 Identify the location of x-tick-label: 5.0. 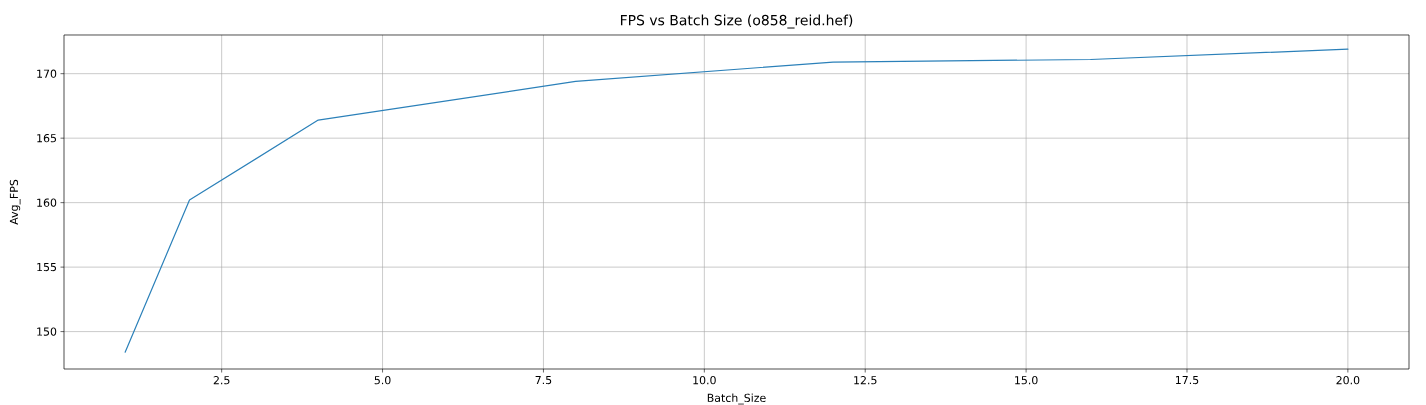
(382, 380).